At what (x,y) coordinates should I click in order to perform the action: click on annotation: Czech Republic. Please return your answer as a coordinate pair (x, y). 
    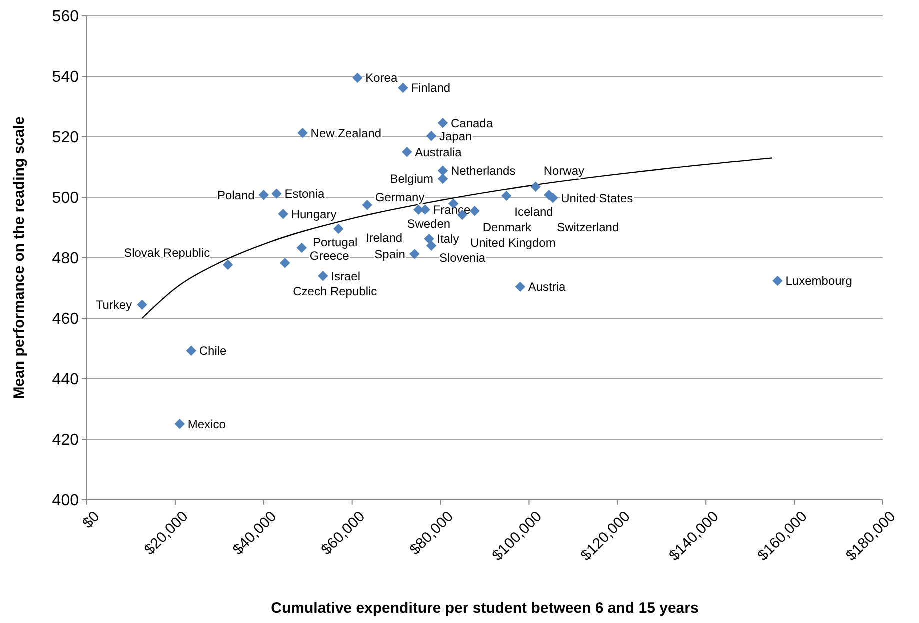
    Looking at the image, I should click on (335, 291).